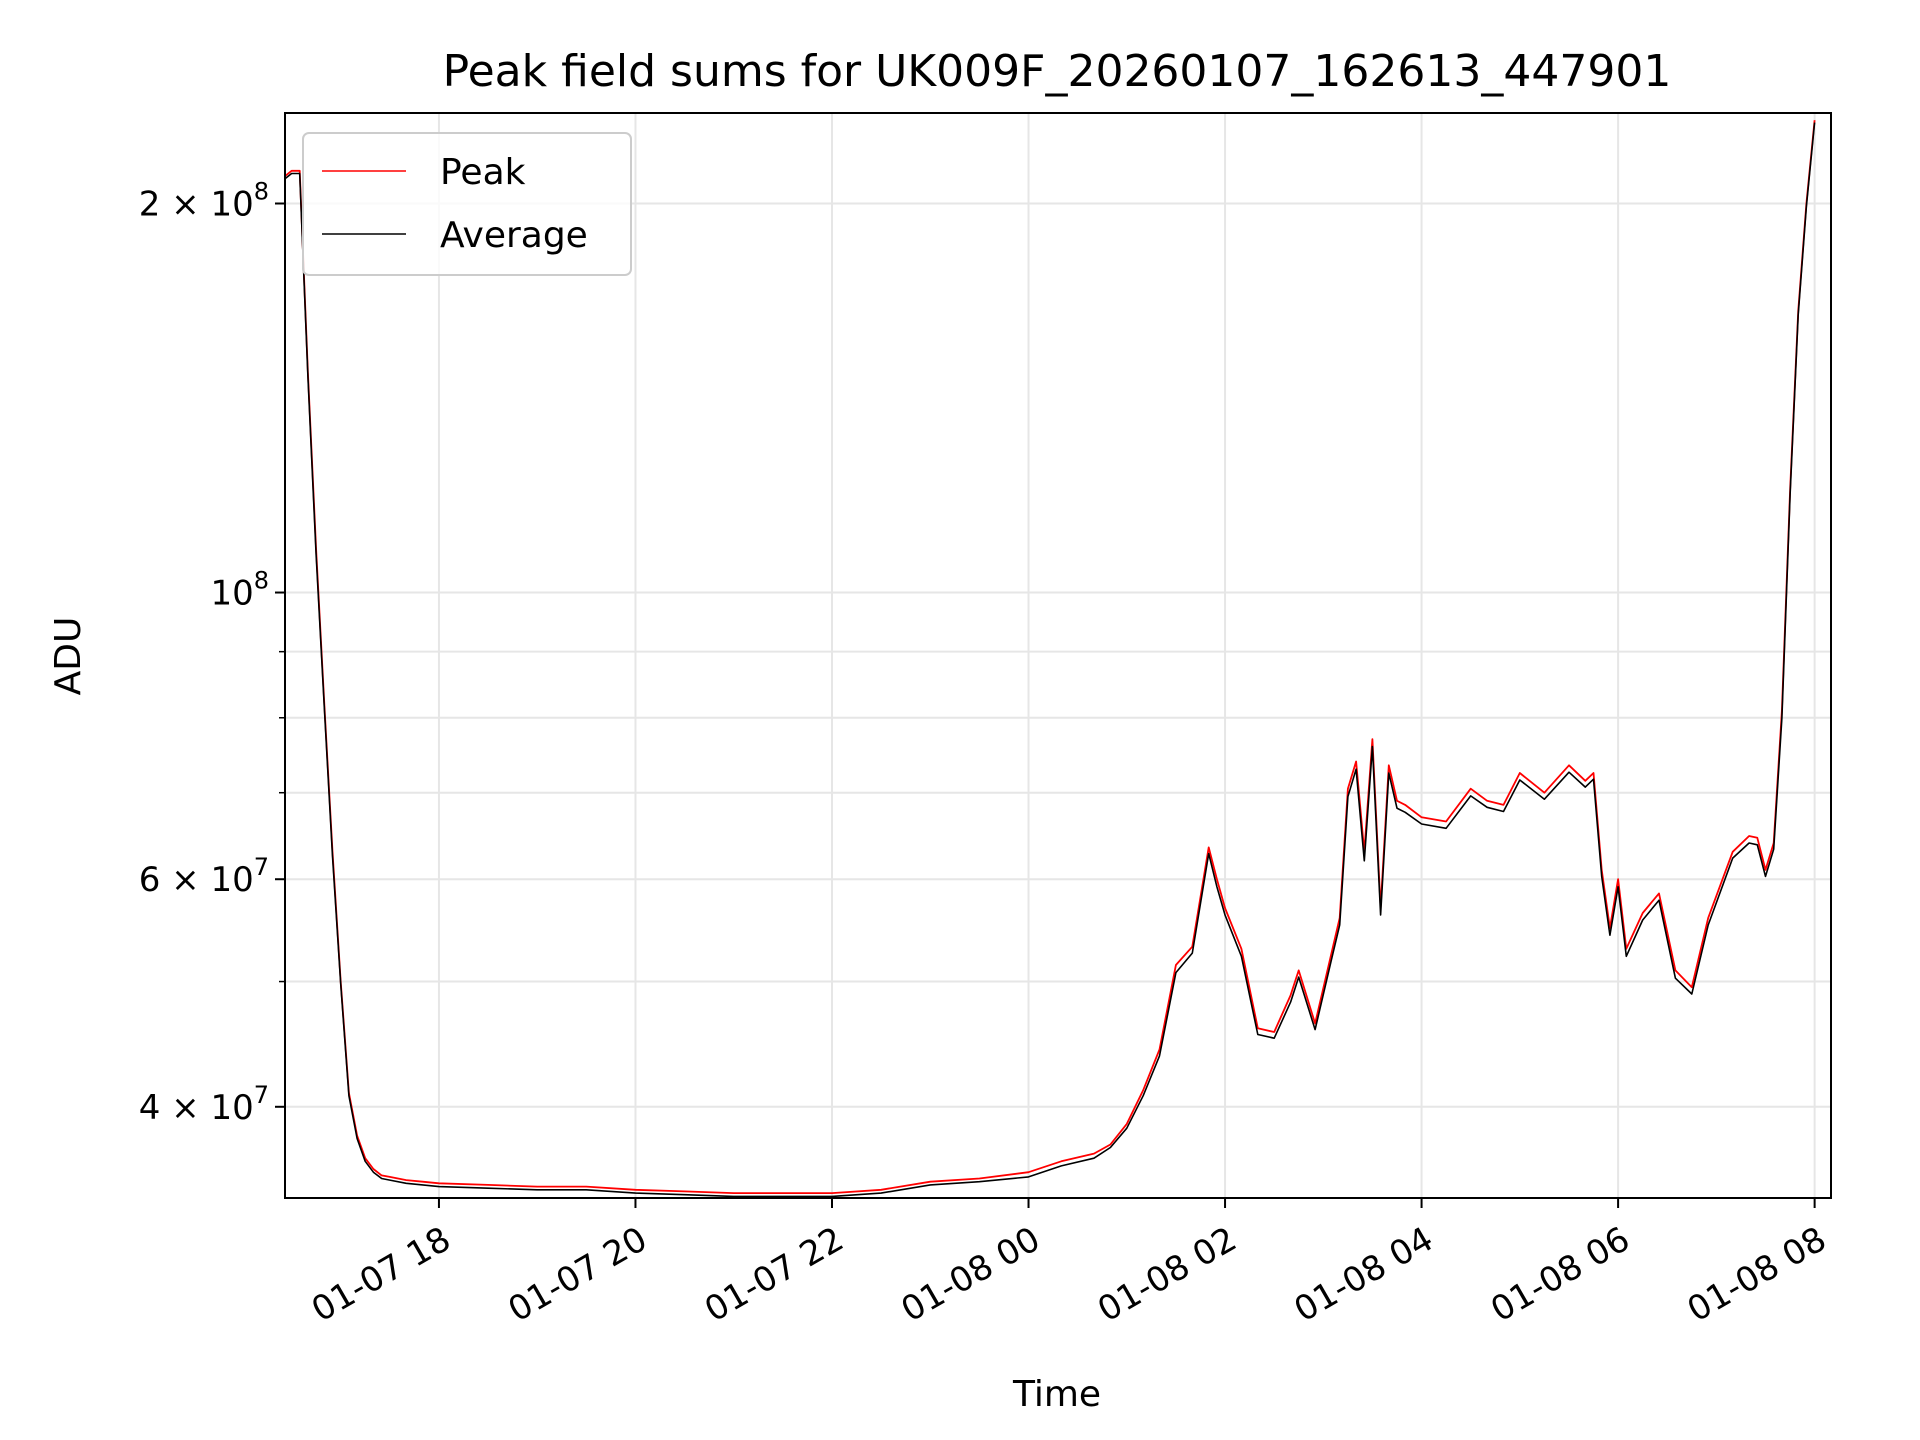 The image size is (1920, 1440). What do you see at coordinates (68, 656) in the screenshot?
I see `y-axis-label: ADU` at bounding box center [68, 656].